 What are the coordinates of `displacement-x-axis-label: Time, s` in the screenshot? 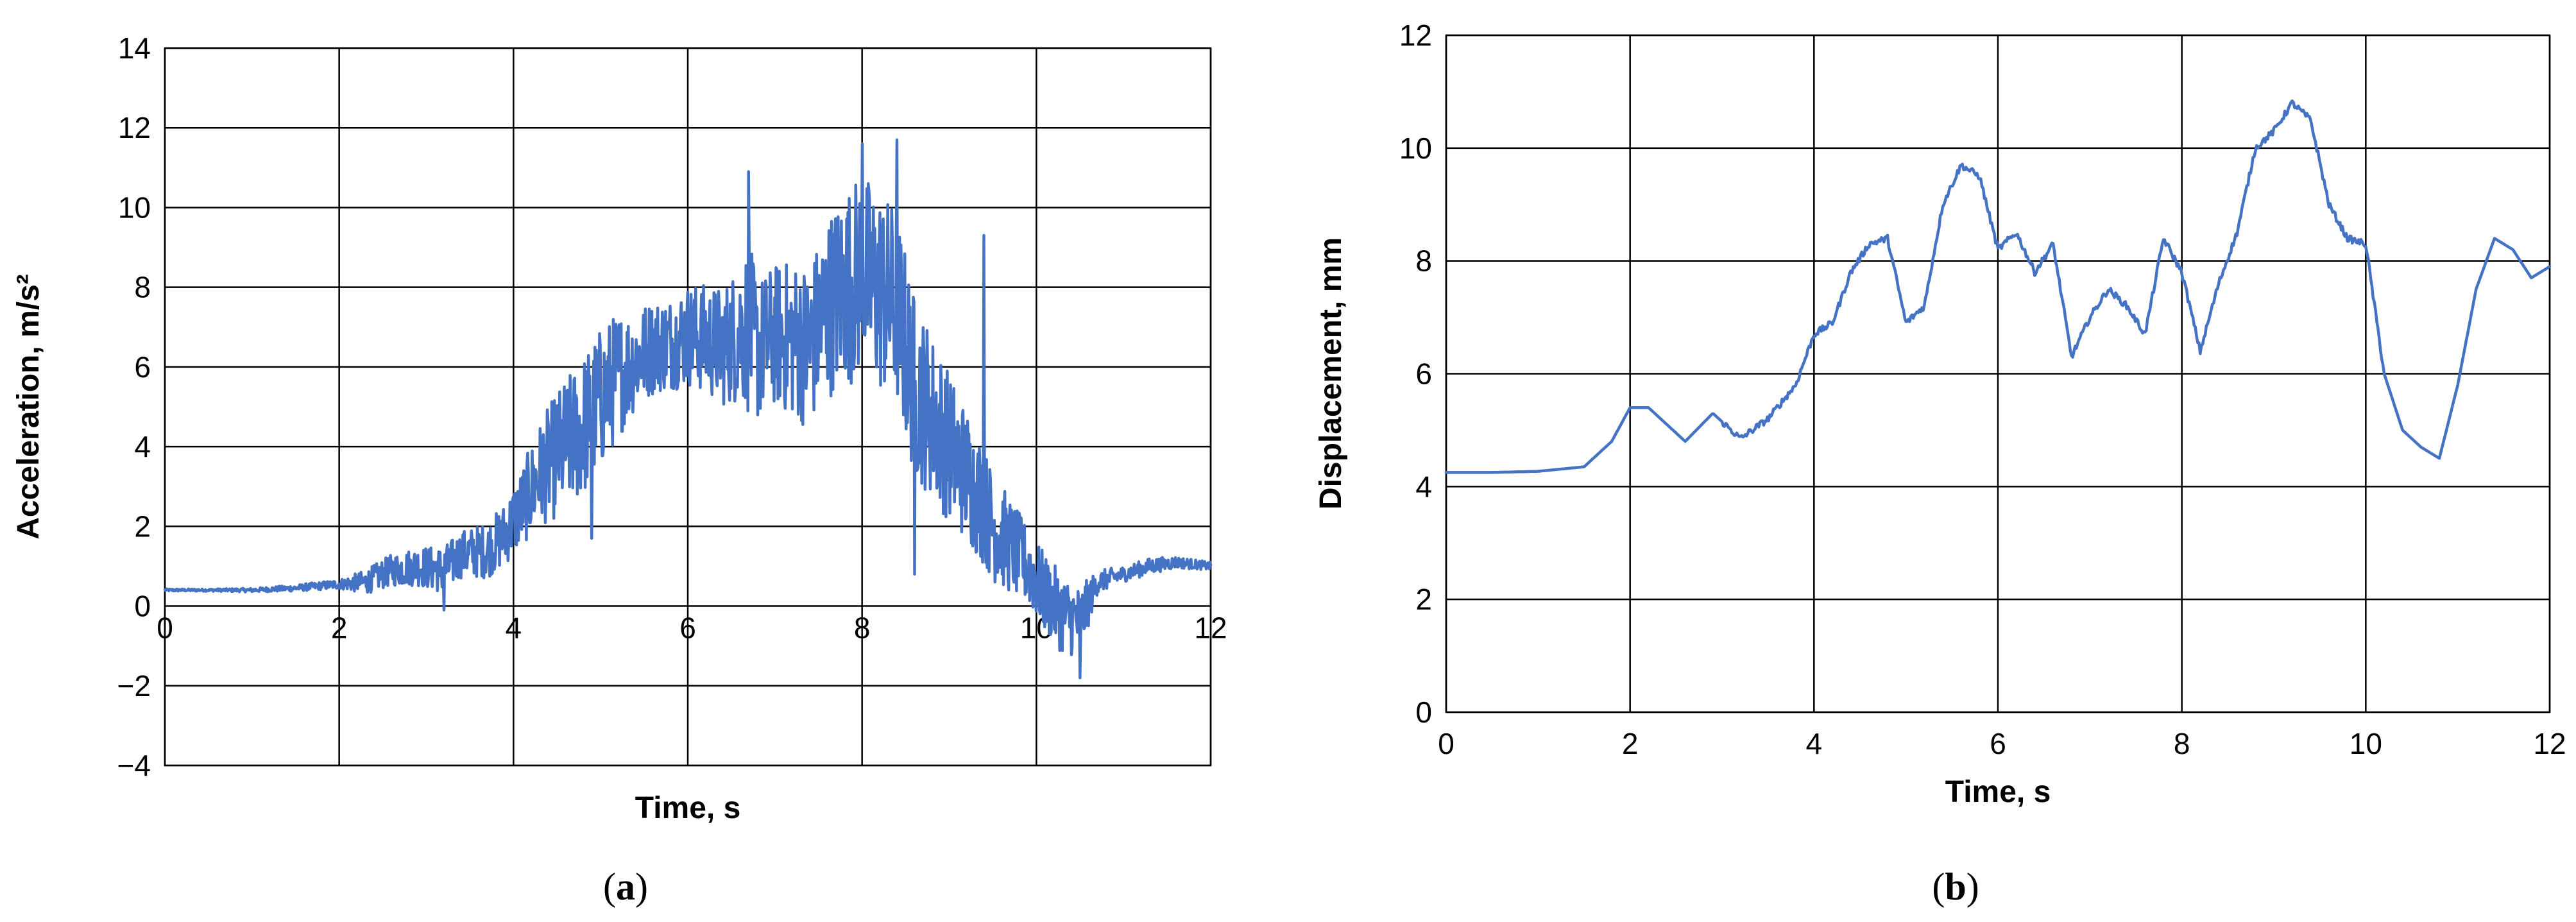 It's located at (1998, 792).